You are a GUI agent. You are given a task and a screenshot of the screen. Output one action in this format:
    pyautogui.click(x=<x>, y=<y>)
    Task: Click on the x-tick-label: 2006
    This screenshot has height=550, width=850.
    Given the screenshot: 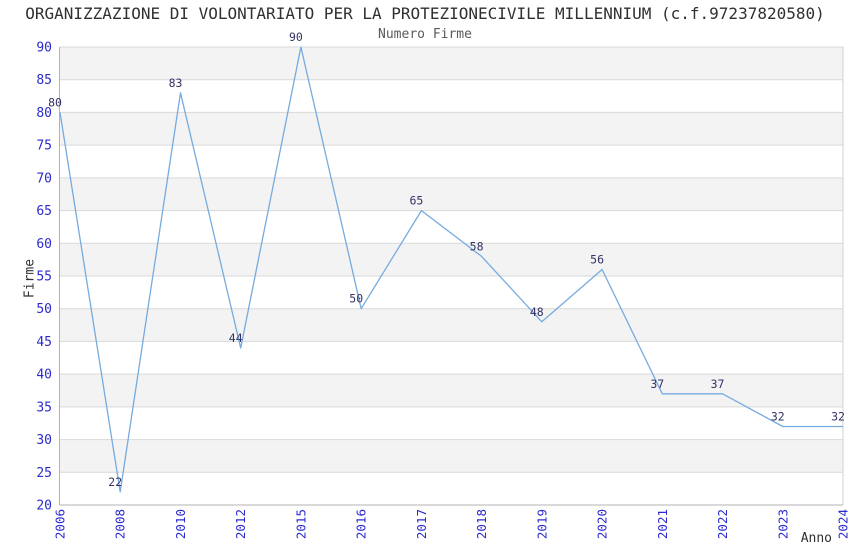 What is the action you would take?
    pyautogui.click(x=60, y=524)
    